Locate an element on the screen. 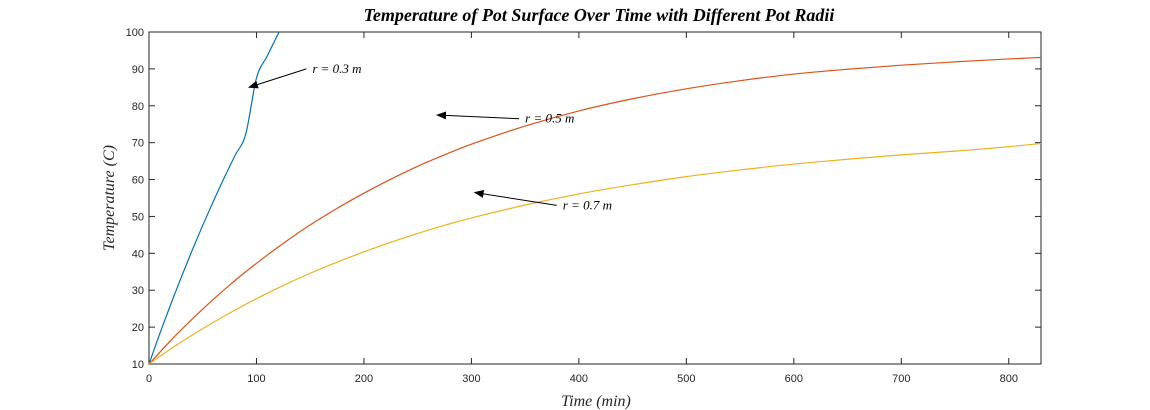 This screenshot has width=1150, height=410. x-tick-label: 700 is located at coordinates (901, 379).